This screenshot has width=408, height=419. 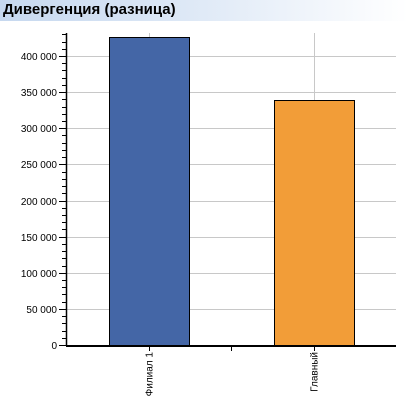 What do you see at coordinates (204, 10) in the screenshot?
I see `chart-title-bar: Дивергенция (разница)` at bounding box center [204, 10].